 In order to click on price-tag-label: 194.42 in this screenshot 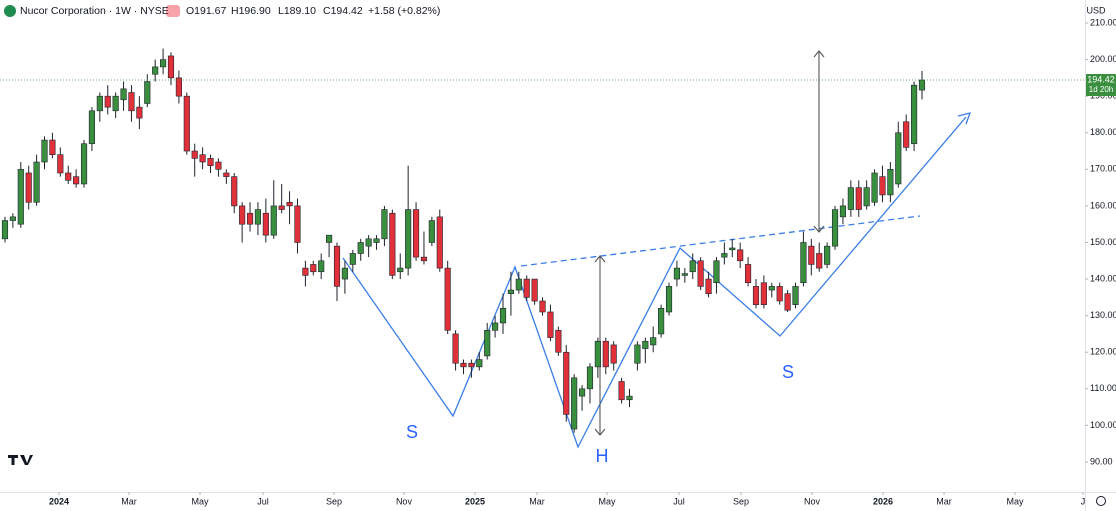, I will do `click(1101, 79)`.